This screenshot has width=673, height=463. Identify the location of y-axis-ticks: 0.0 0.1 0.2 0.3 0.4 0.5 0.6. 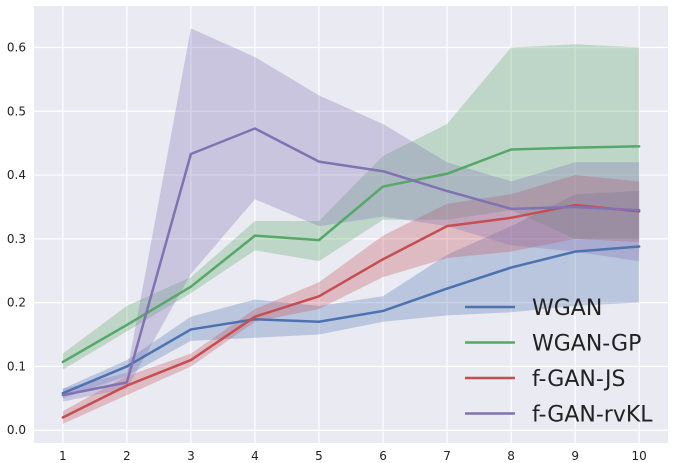
(16, 238).